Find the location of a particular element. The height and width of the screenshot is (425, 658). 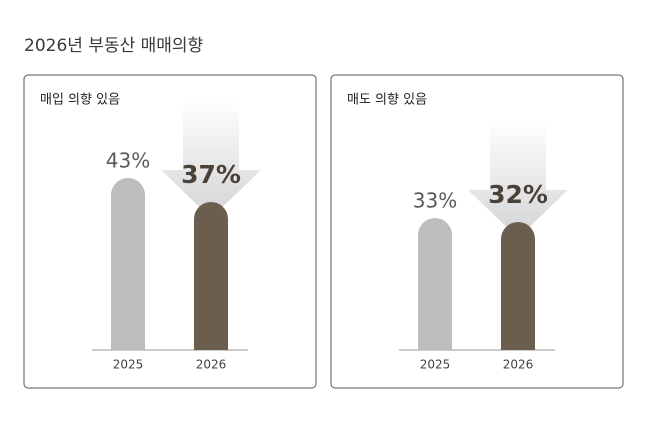

value-label: 43% is located at coordinates (128, 161).